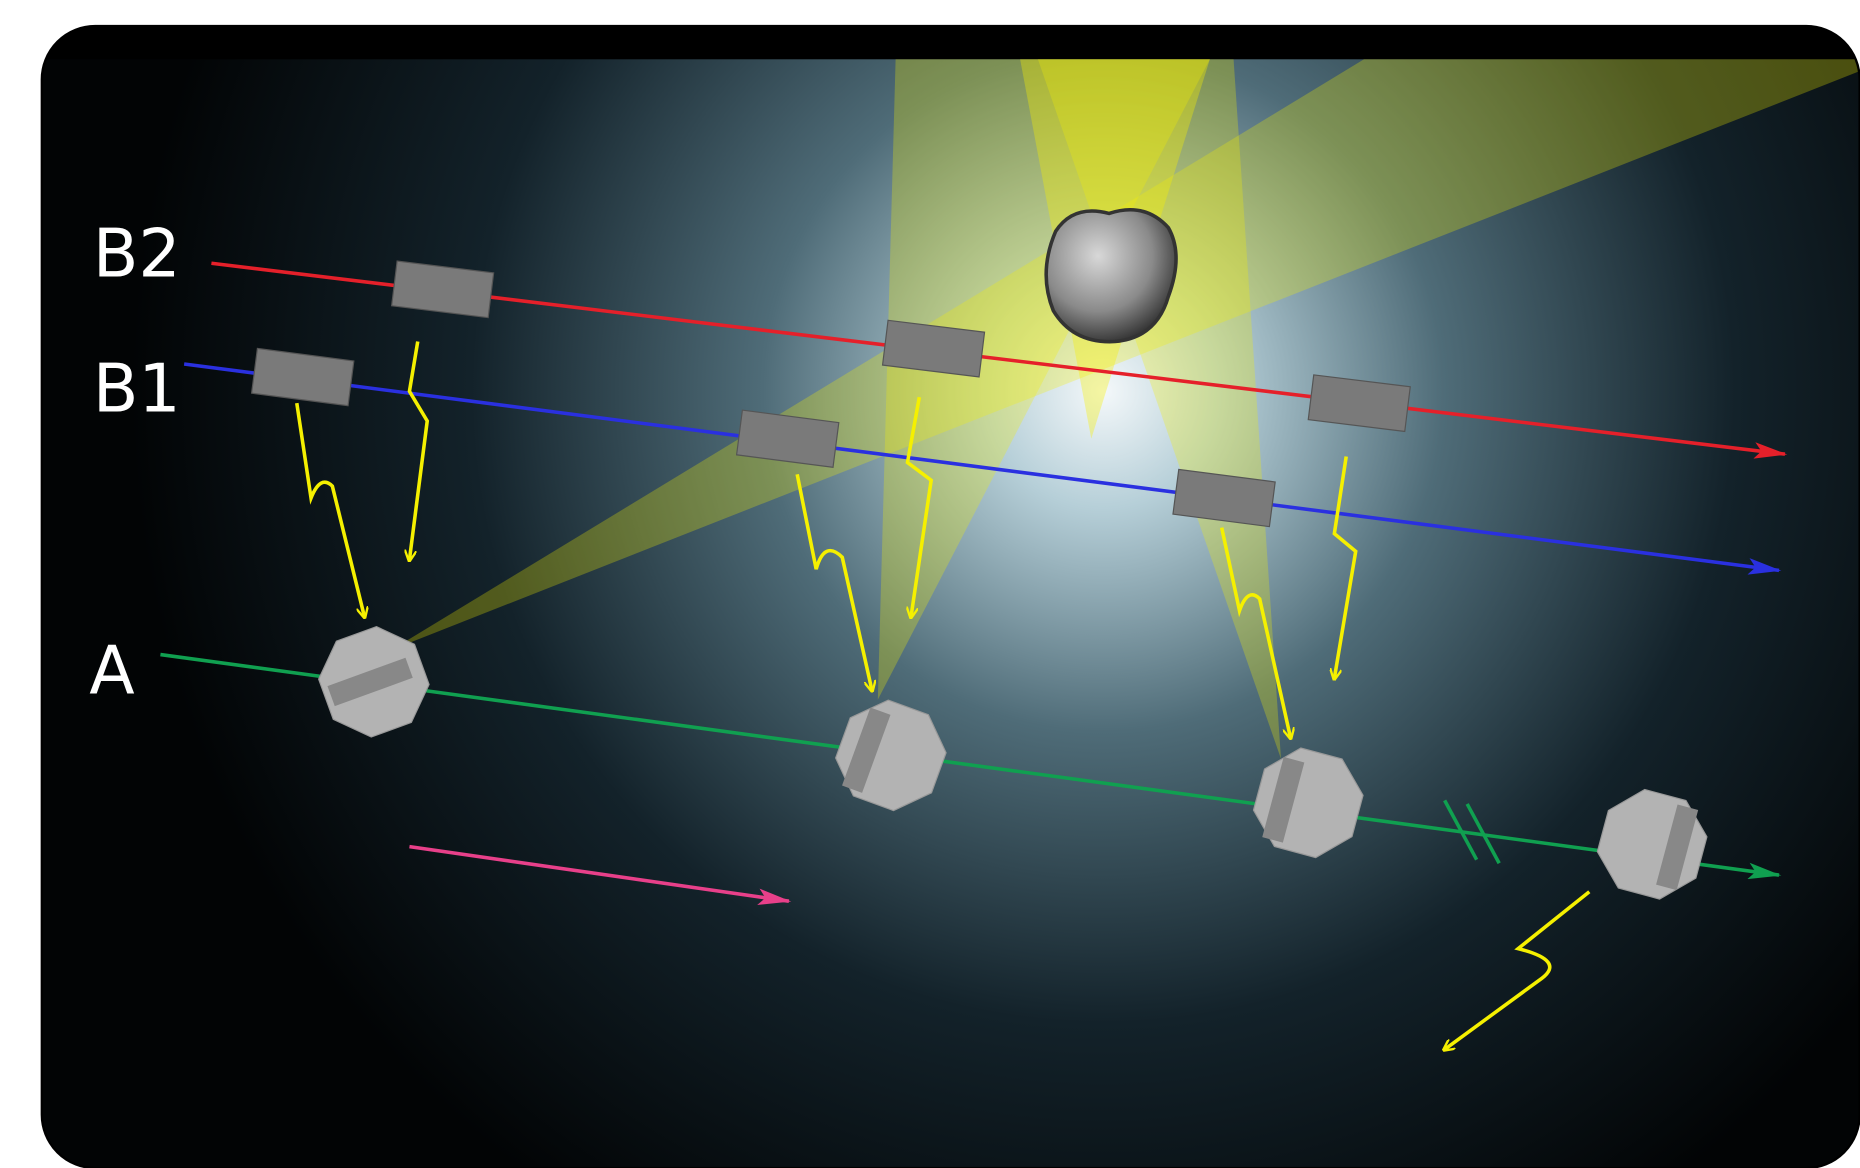 The height and width of the screenshot is (1168, 1860). What do you see at coordinates (830, 394) in the screenshot?
I see `satellites-b` at bounding box center [830, 394].